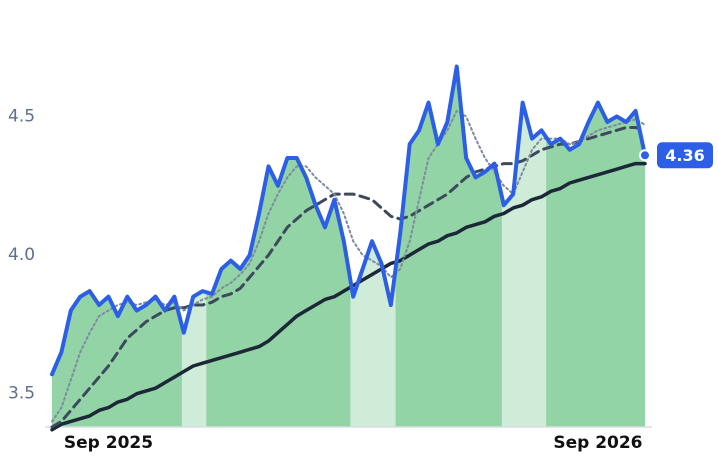 This screenshot has width=718, height=464. I want to click on value-label: 4.36, so click(684, 155).